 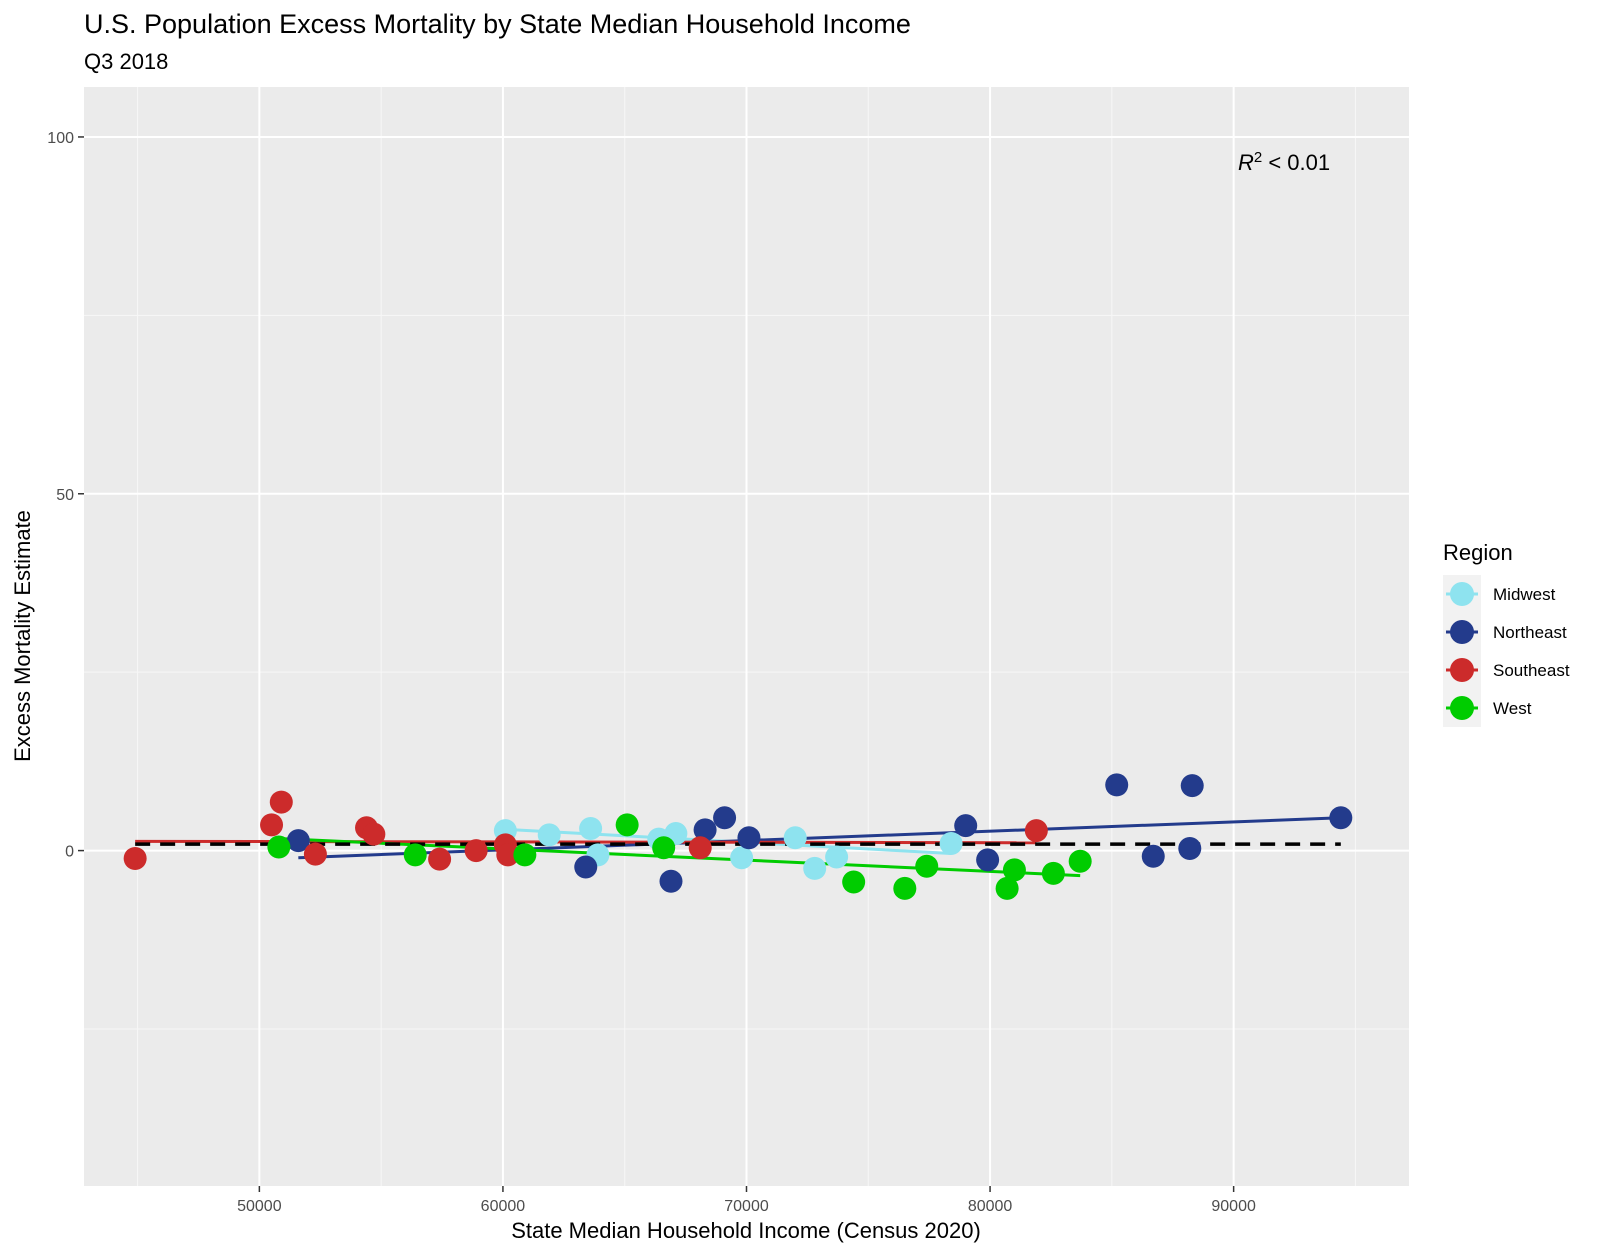 I want to click on x-tick-label: 60000, so click(x=503, y=1206).